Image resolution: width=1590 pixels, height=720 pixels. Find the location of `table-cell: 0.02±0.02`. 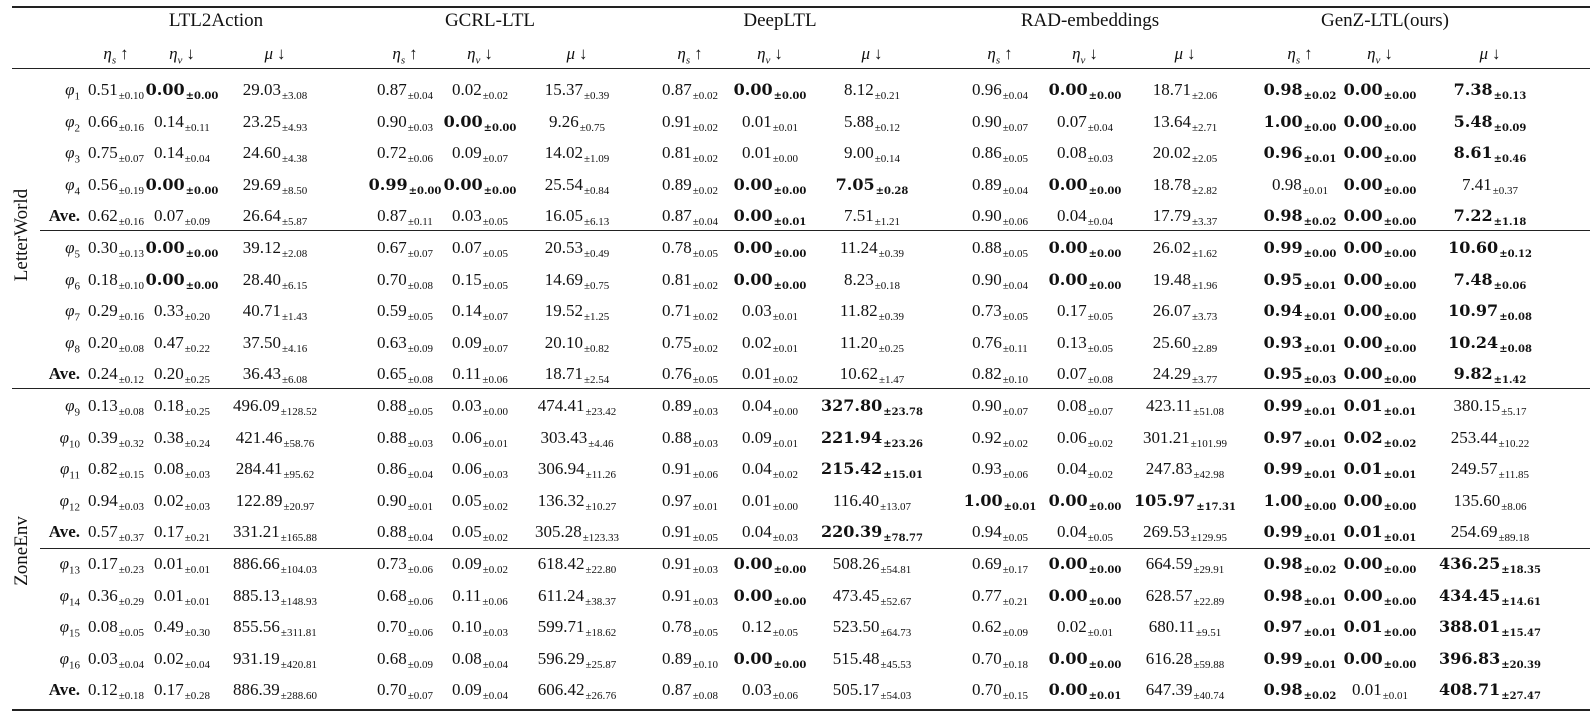

table-cell: 0.02±0.02 is located at coordinates (1380, 438).